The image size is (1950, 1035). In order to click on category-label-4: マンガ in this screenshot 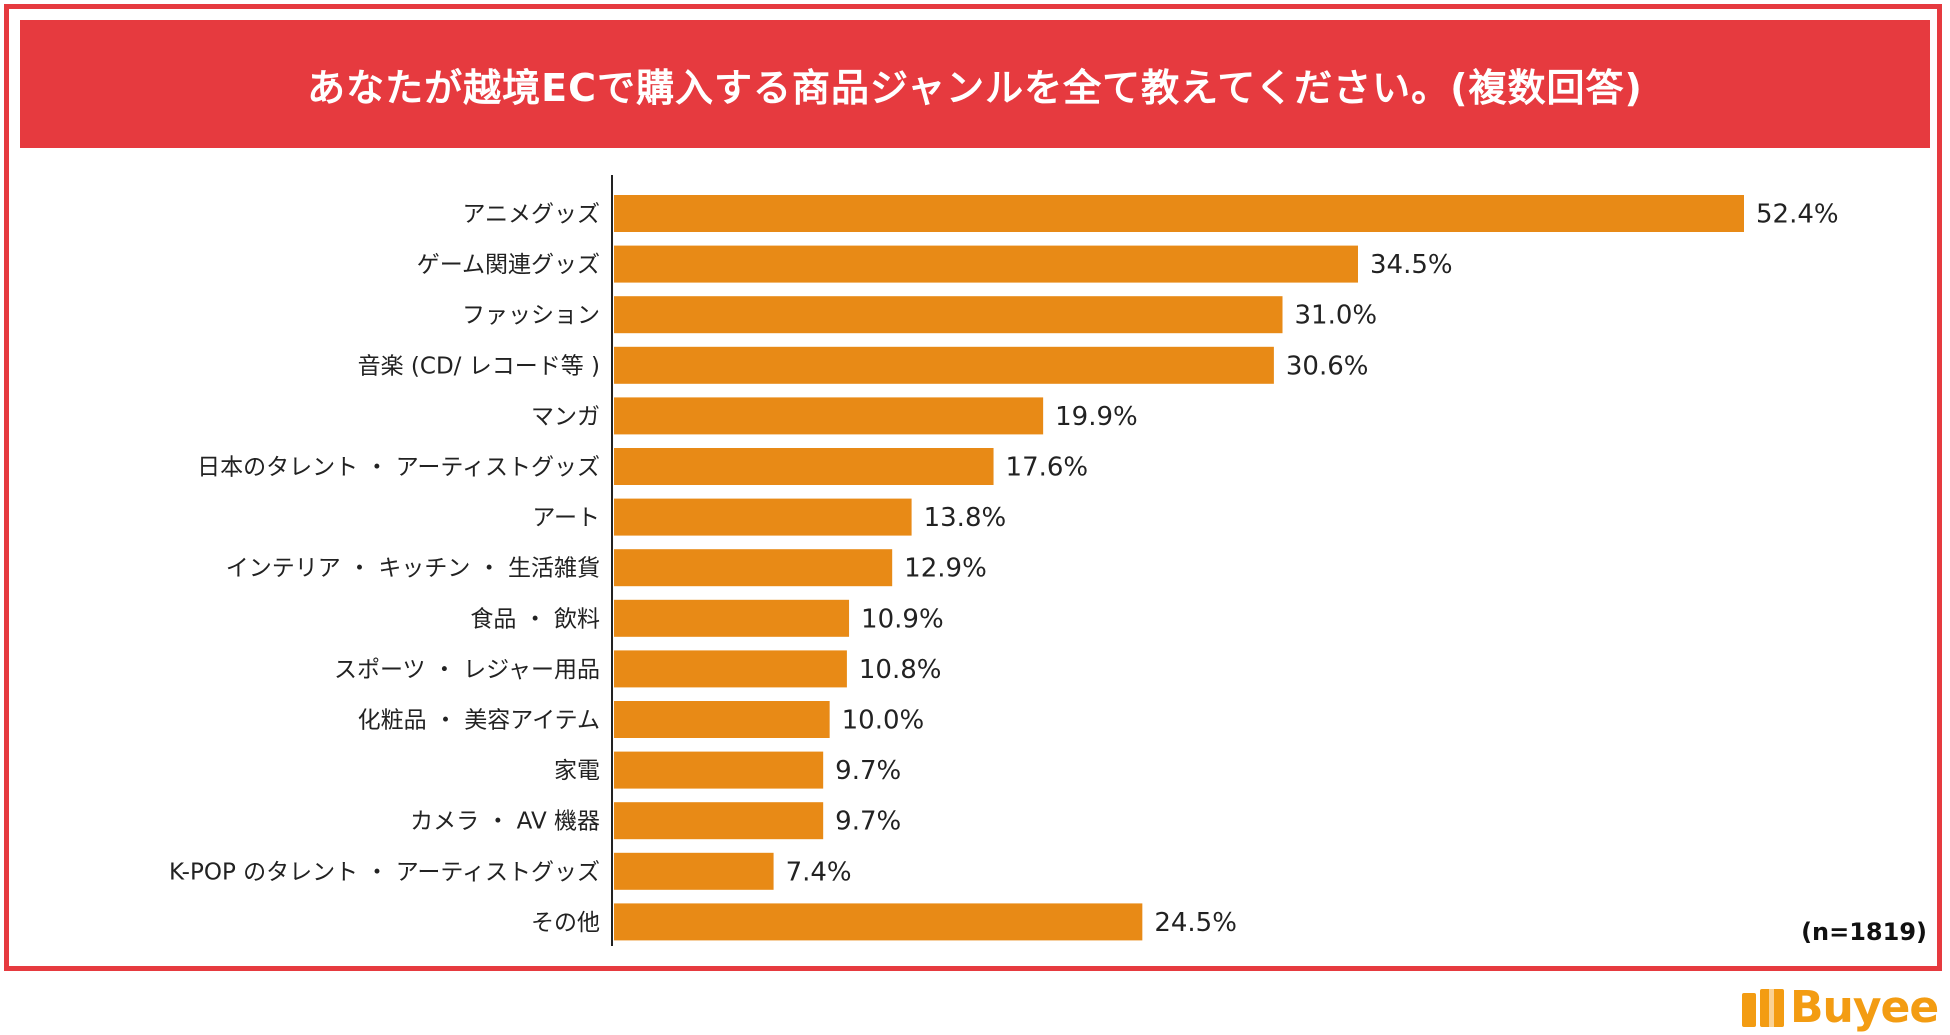, I will do `click(565, 417)`.